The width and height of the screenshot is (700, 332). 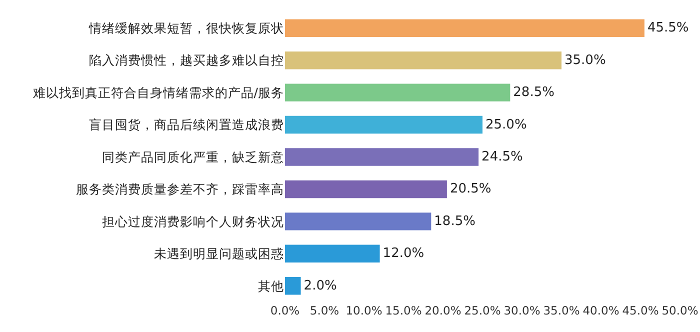 What do you see at coordinates (158, 92) in the screenshot?
I see `y-tick-label: 难以找到真正符合自身情绪需求的产品/服务` at bounding box center [158, 92].